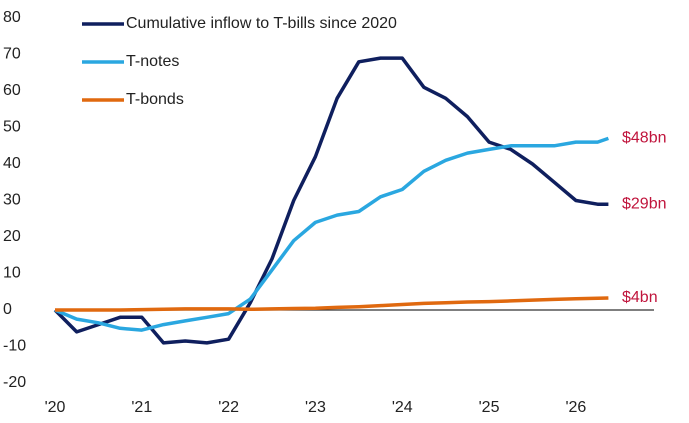 The width and height of the screenshot is (689, 423). Describe the element at coordinates (644, 203) in the screenshot. I see `end-label: $29bn` at that location.